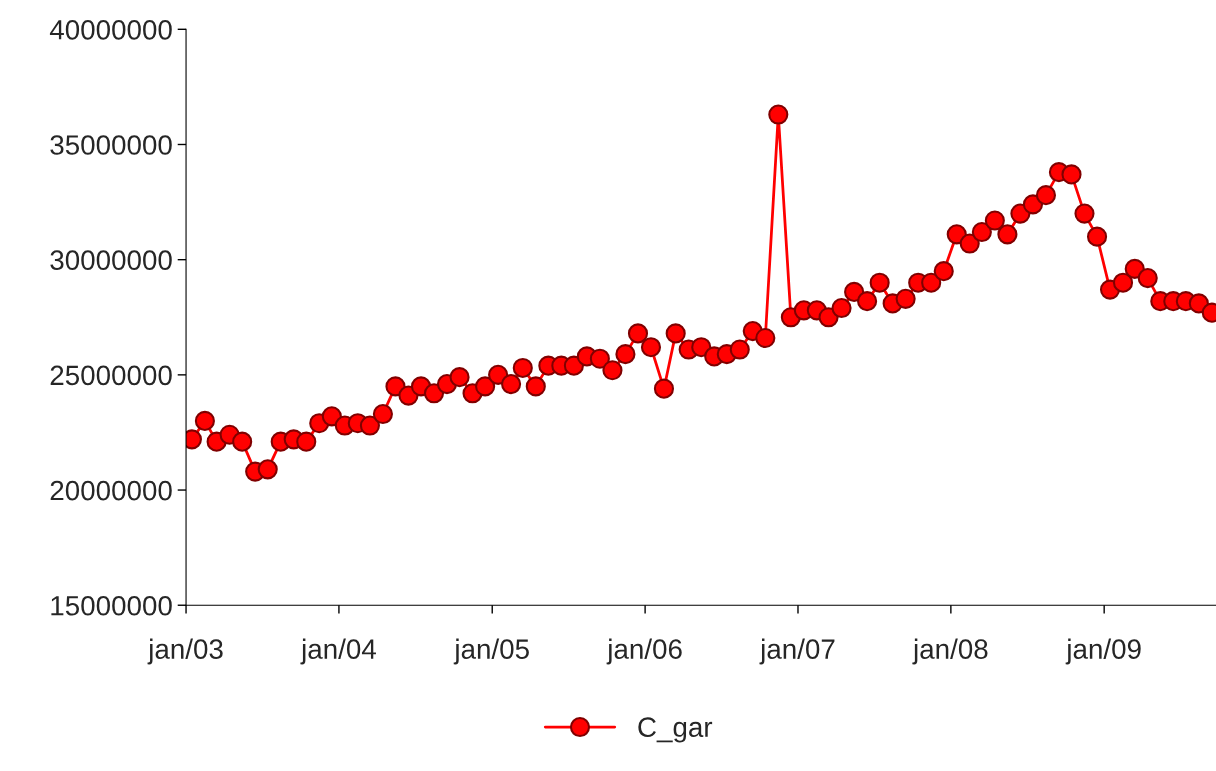 The image size is (1216, 771). What do you see at coordinates (110, 29) in the screenshot?
I see `y-tick-label: 40000000` at bounding box center [110, 29].